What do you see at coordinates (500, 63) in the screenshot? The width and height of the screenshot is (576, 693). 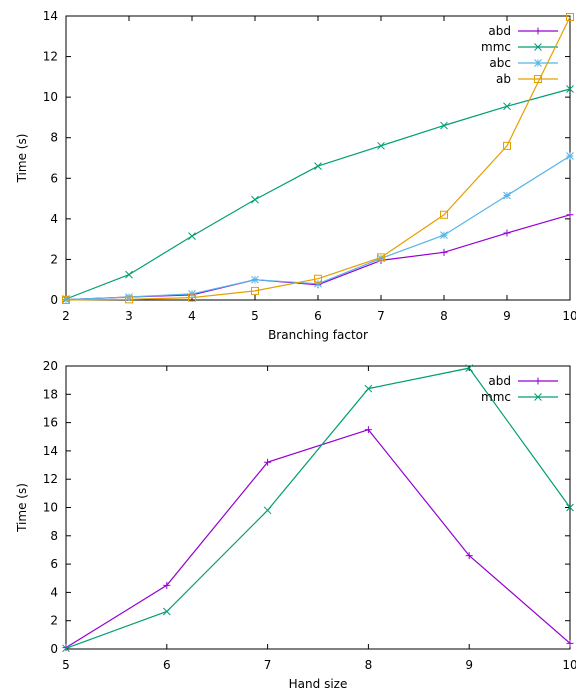 I see `legend-label-abc: abc` at bounding box center [500, 63].